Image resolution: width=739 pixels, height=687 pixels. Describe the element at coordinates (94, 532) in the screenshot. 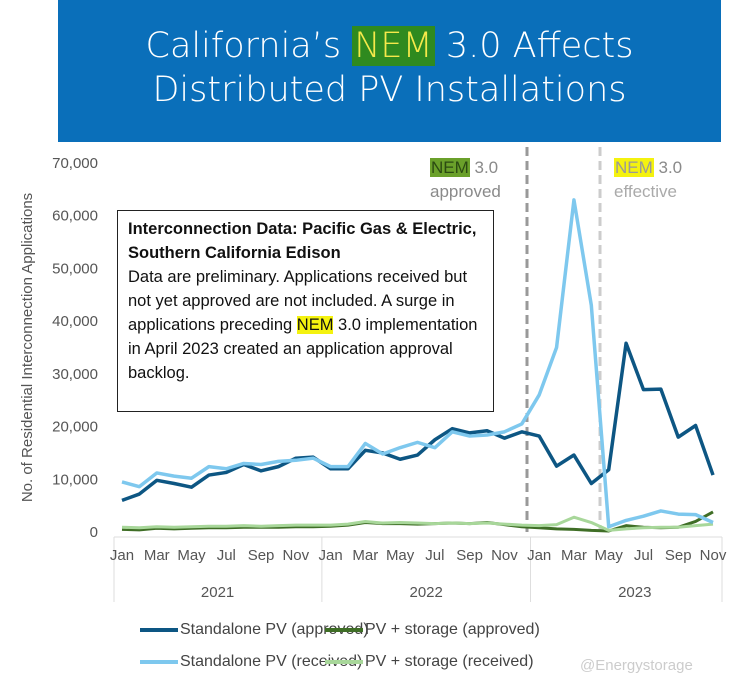

I see `y-tick-label: 0` at that location.